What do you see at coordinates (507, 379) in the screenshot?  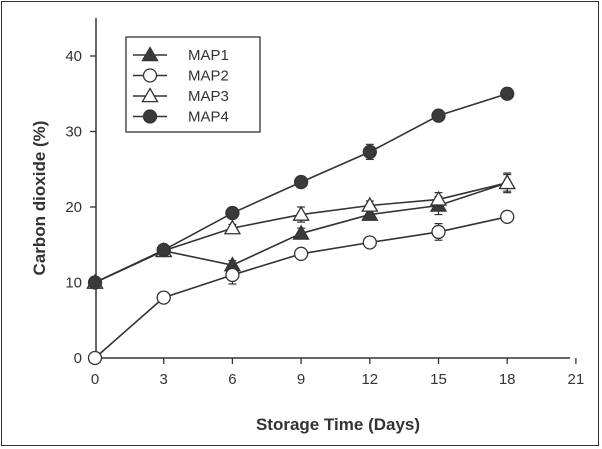 I see `x-tick-label: 18` at bounding box center [507, 379].